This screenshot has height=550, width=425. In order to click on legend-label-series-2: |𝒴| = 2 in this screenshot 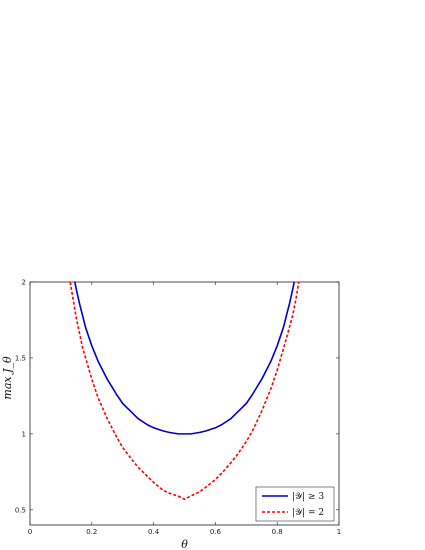, I will do `click(308, 513)`.